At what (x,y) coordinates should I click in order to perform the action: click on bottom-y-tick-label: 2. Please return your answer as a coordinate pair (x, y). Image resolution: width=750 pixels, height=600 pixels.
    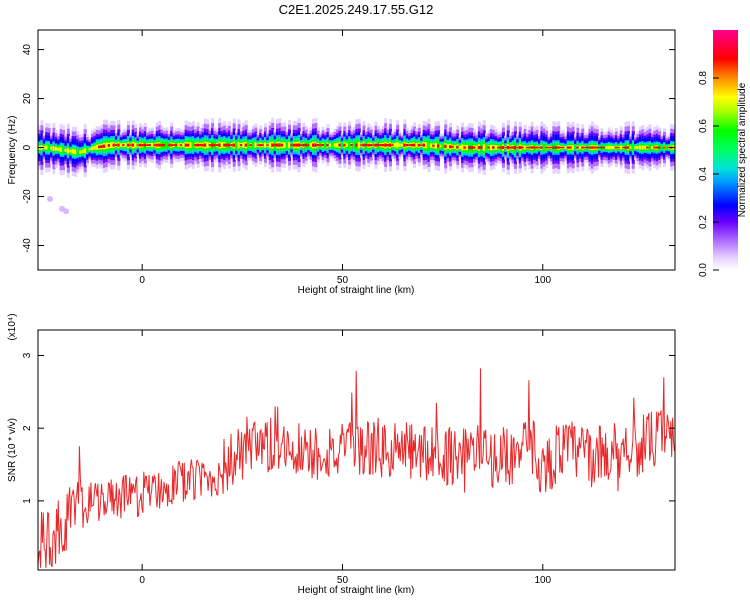
    Looking at the image, I should click on (27, 428).